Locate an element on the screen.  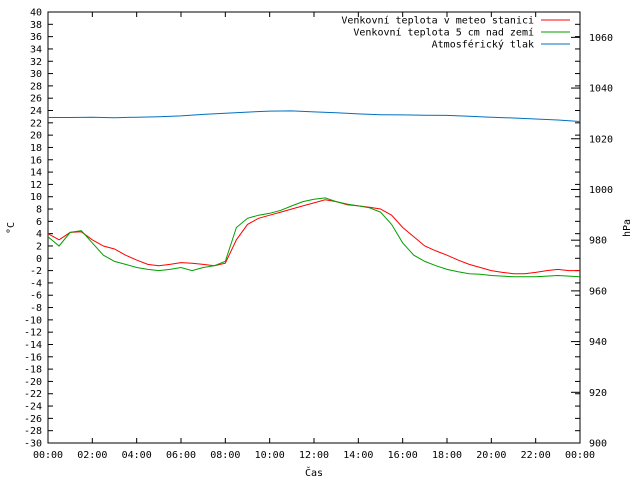
left-y-tick-label: 34 is located at coordinates (36, 49).